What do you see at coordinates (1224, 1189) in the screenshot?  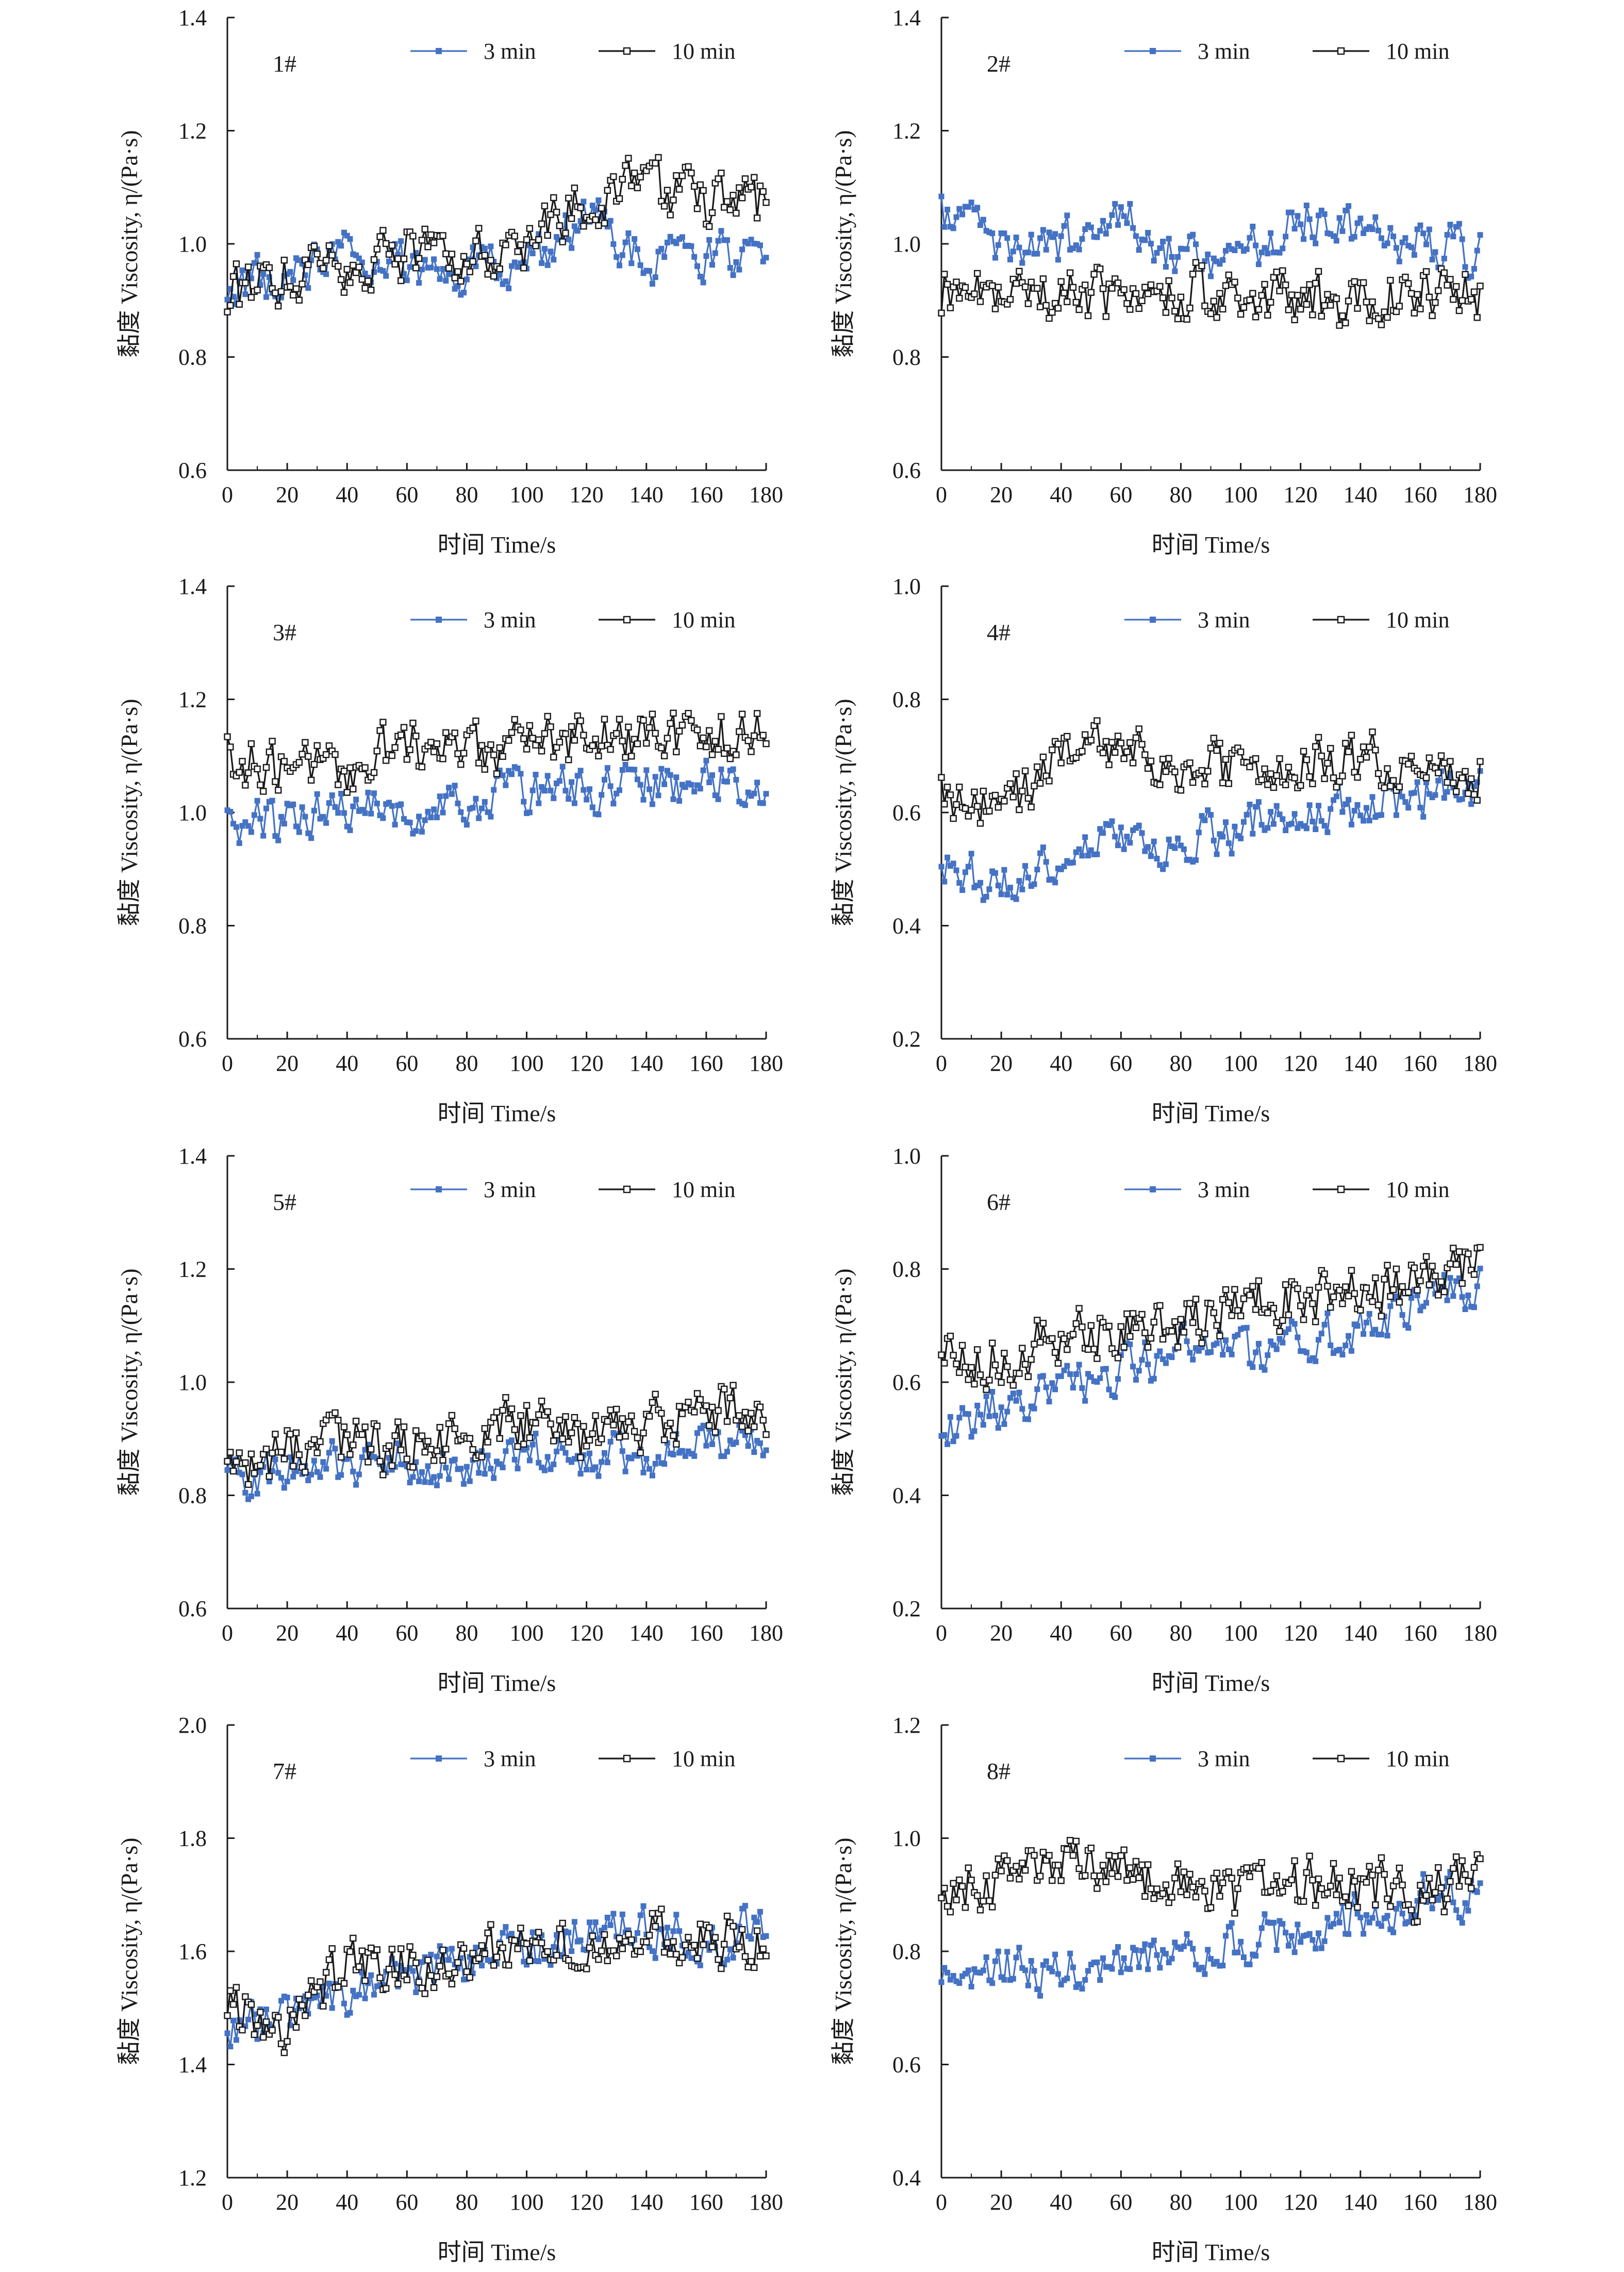 I see `legend-label: 3 min` at bounding box center [1224, 1189].